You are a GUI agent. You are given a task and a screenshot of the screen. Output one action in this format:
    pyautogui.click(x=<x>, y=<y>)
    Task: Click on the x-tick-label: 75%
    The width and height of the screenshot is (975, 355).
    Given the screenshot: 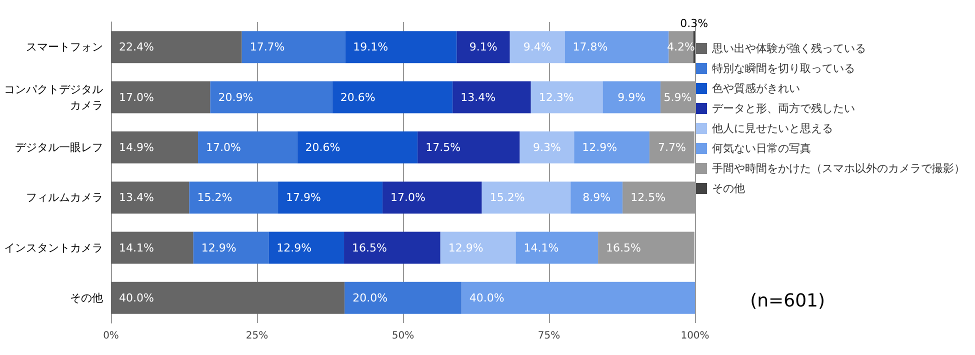 What is the action you would take?
    pyautogui.click(x=549, y=336)
    